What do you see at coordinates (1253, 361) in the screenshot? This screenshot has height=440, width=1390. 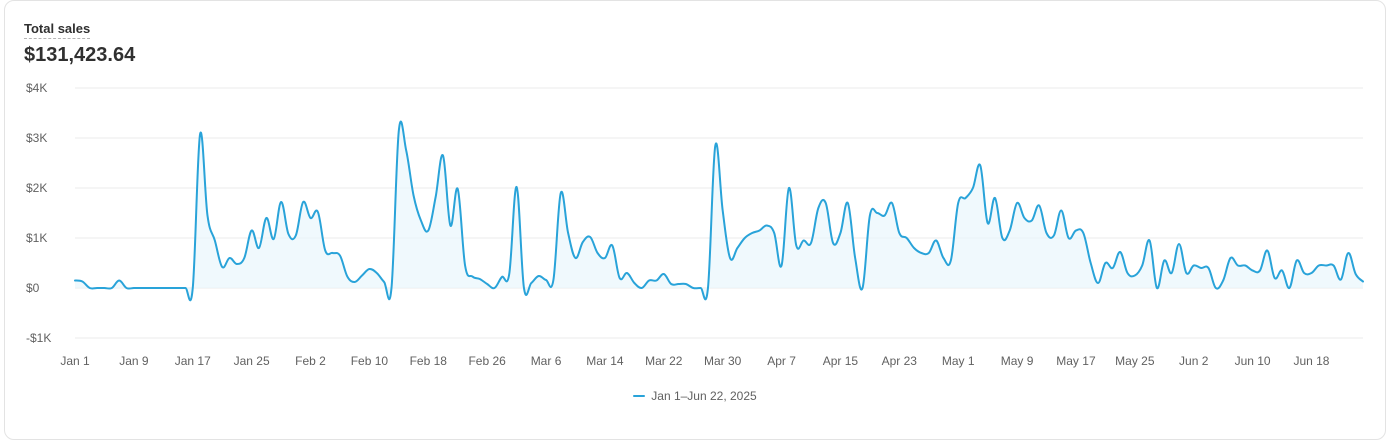 I see `x-tick-label: Jun 10` at bounding box center [1253, 361].